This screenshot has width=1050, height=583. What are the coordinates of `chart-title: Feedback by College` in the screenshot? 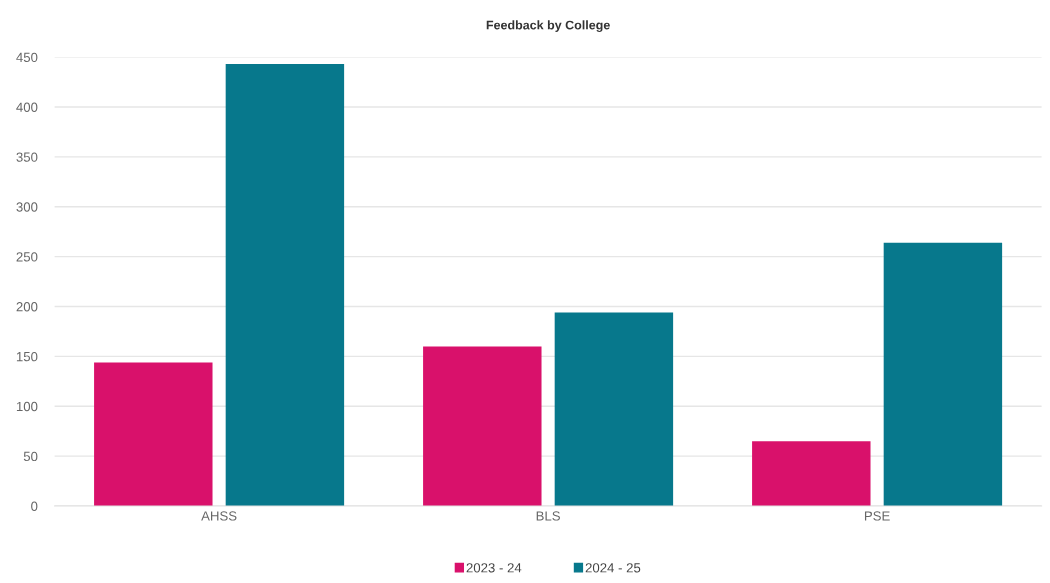 It's located at (548, 26).